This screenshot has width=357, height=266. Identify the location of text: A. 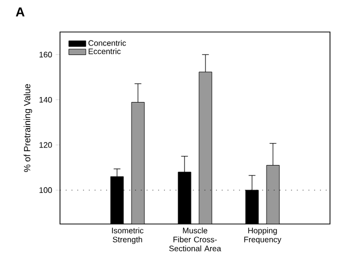
(20, 12).